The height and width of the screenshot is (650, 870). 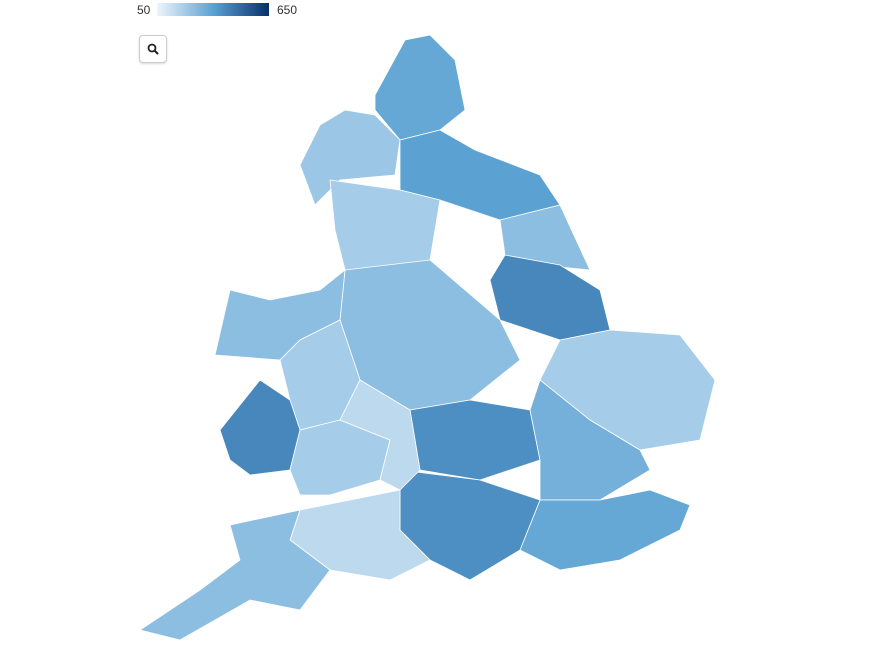 I want to click on zoom-search-button, so click(x=153, y=49).